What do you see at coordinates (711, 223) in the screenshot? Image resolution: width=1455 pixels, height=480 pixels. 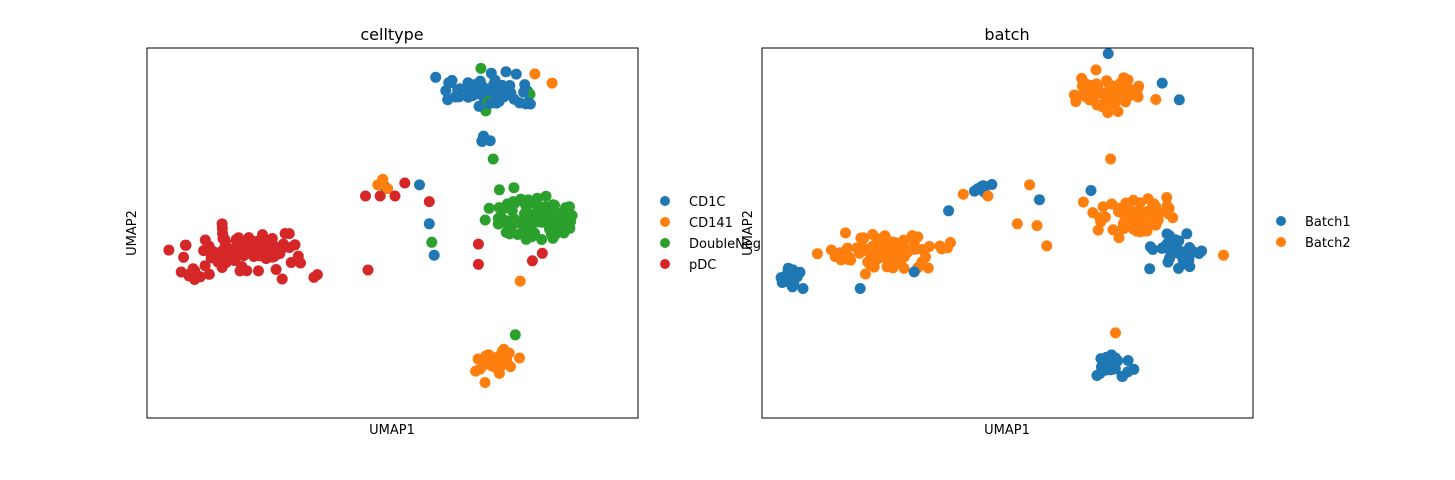 I see `legend-label: CD141` at bounding box center [711, 223].